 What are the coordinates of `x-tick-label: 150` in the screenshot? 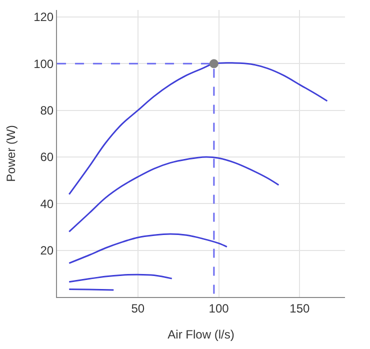 It's located at (300, 308).